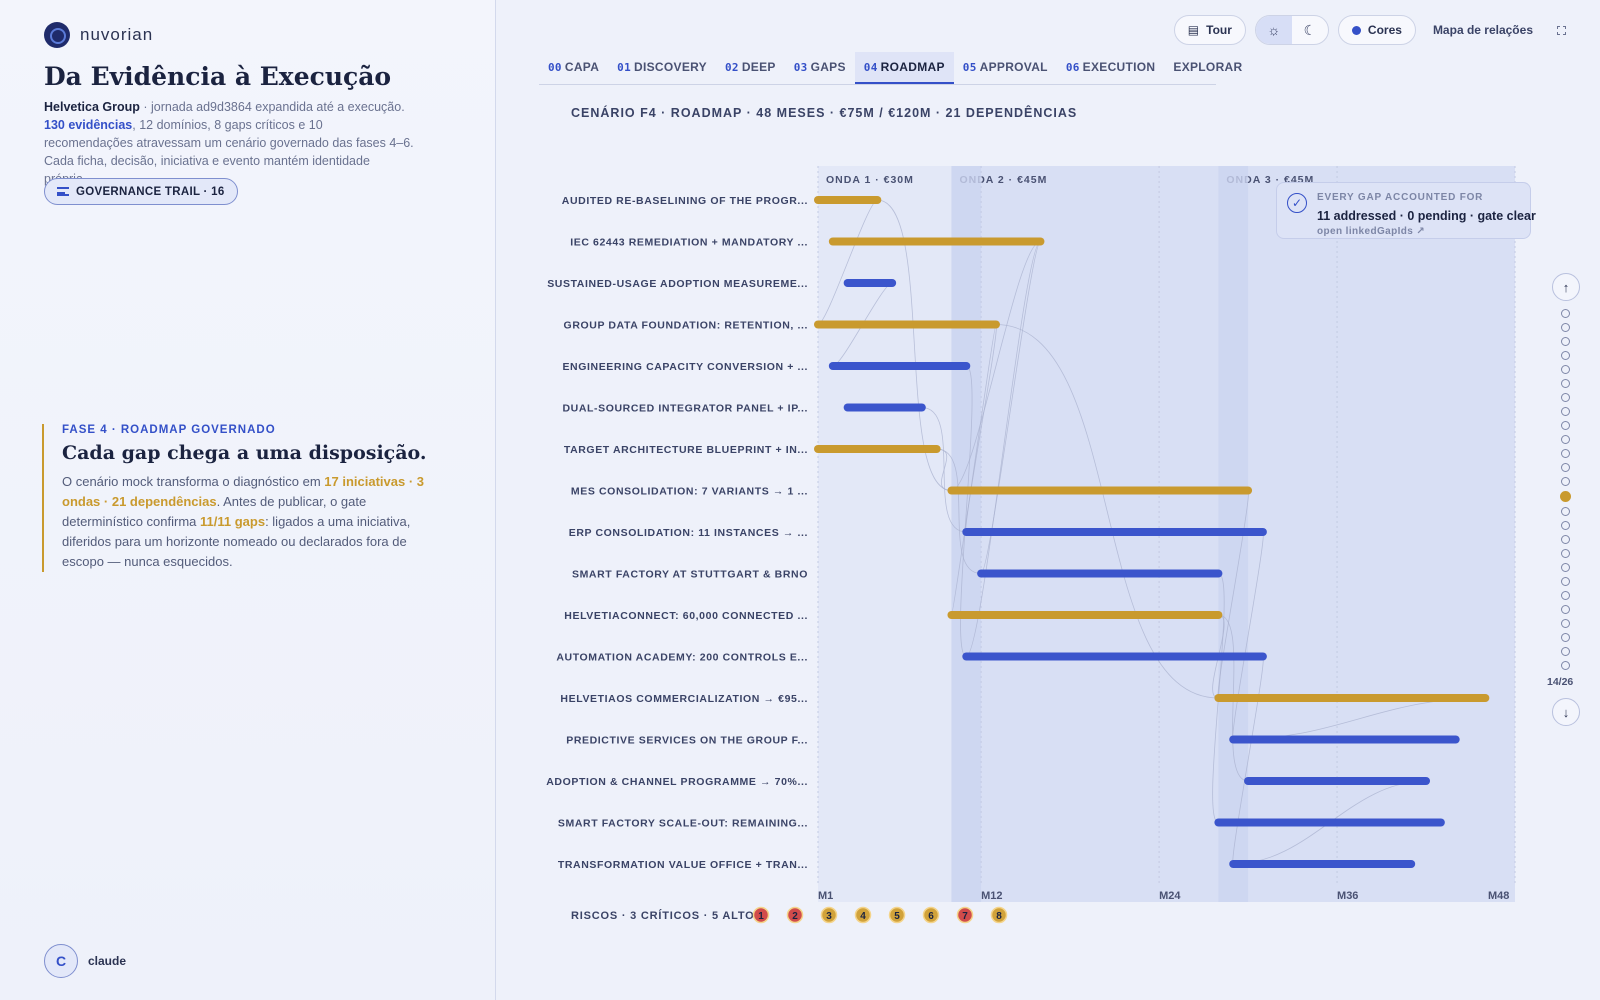 This screenshot has height=1000, width=1600. I want to click on tab-number: 06, so click(1072, 67).